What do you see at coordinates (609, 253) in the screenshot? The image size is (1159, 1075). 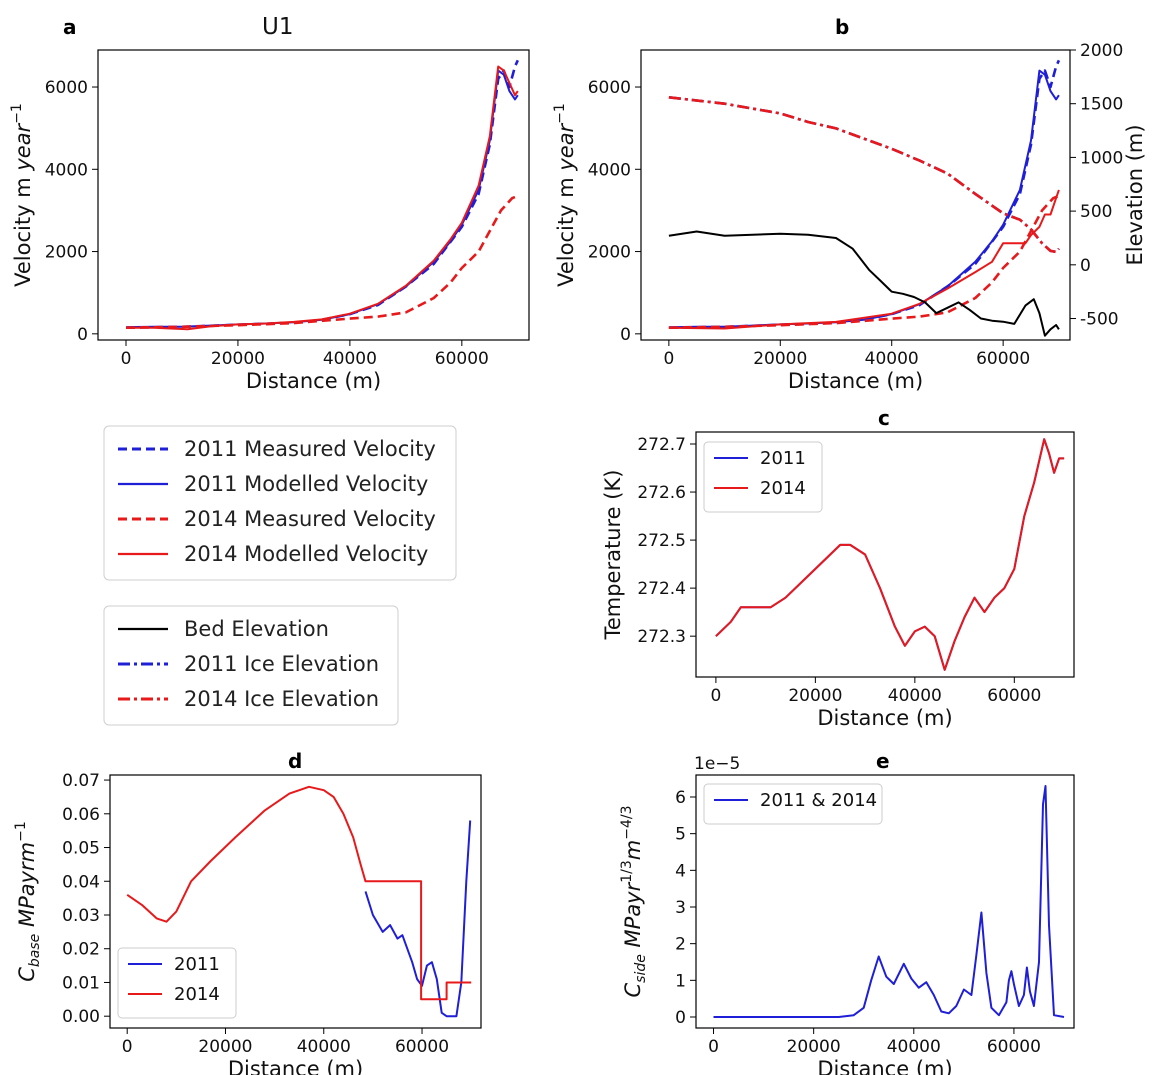 I see `y-tick-label-b: 2000` at bounding box center [609, 253].